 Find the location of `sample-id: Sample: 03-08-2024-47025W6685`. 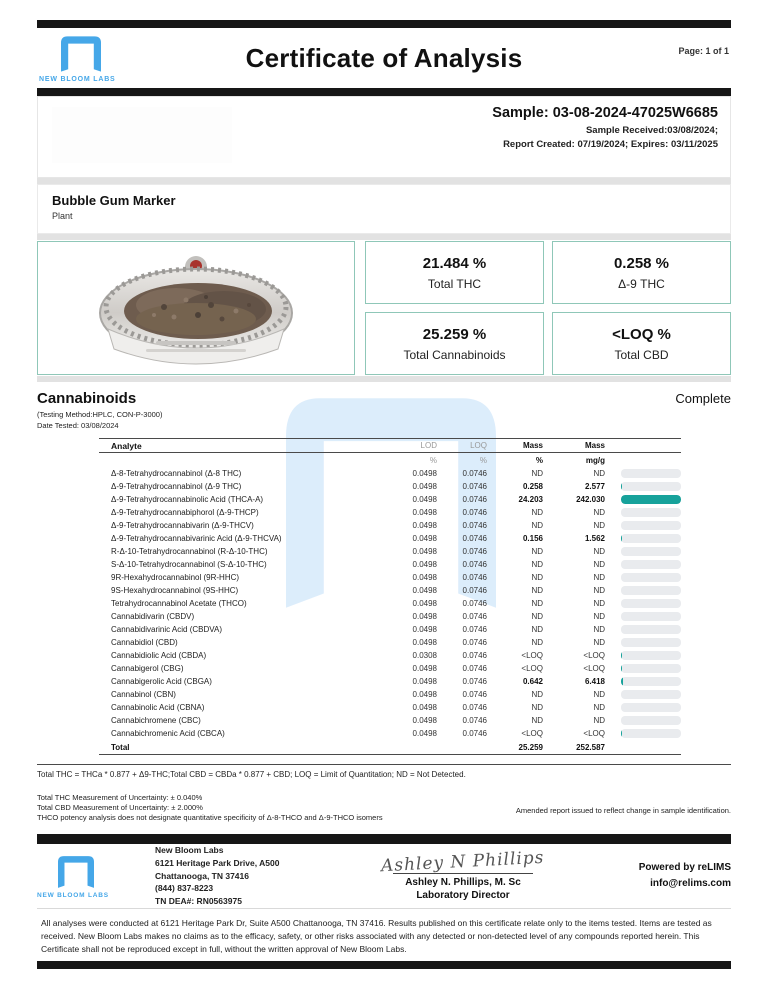

sample-id: Sample: 03-08-2024-47025W6685 is located at coordinates (605, 113).